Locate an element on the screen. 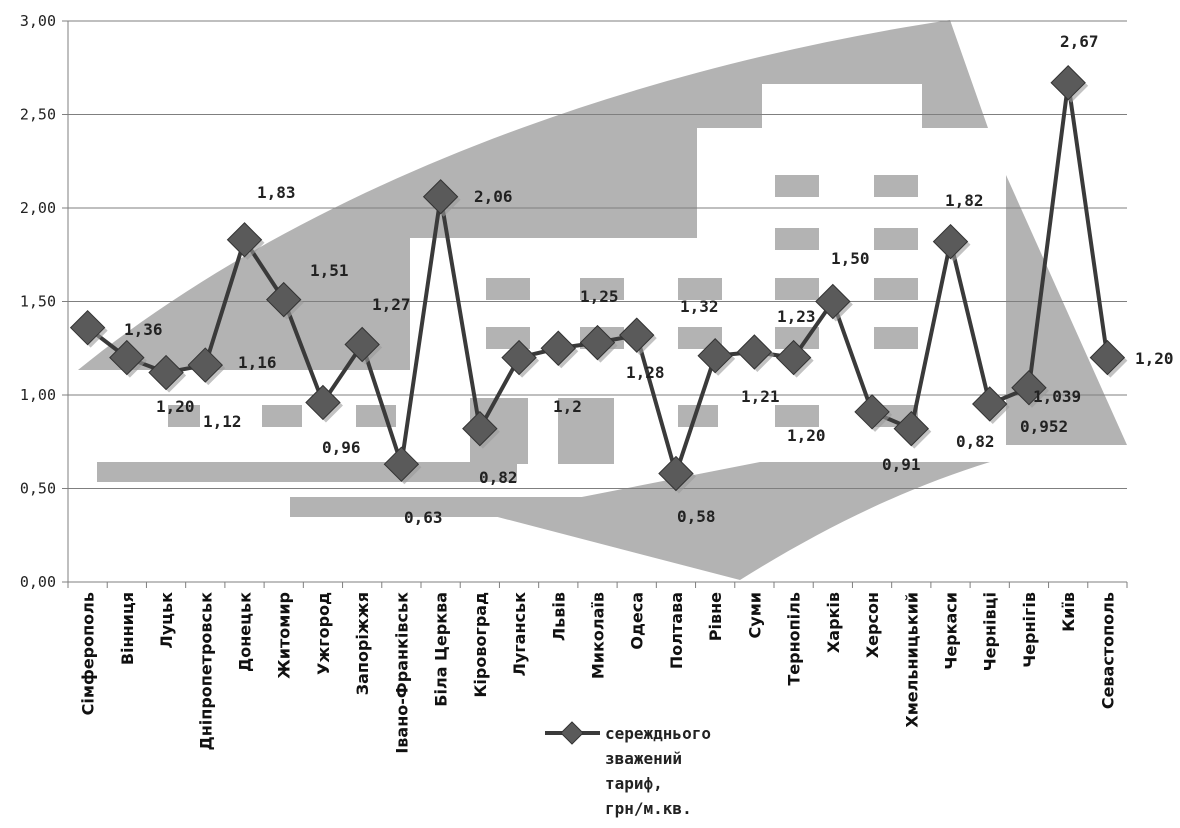  x-tick-label: Вінниця is located at coordinates (127, 628).